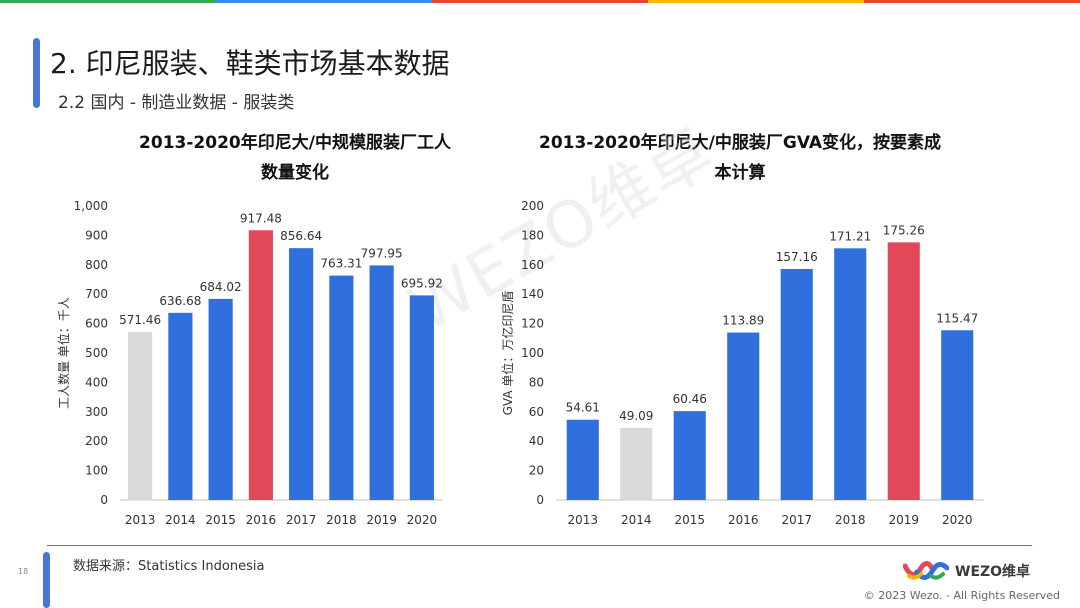  I want to click on chart2-xtick-label-2018: 2018, so click(850, 520).